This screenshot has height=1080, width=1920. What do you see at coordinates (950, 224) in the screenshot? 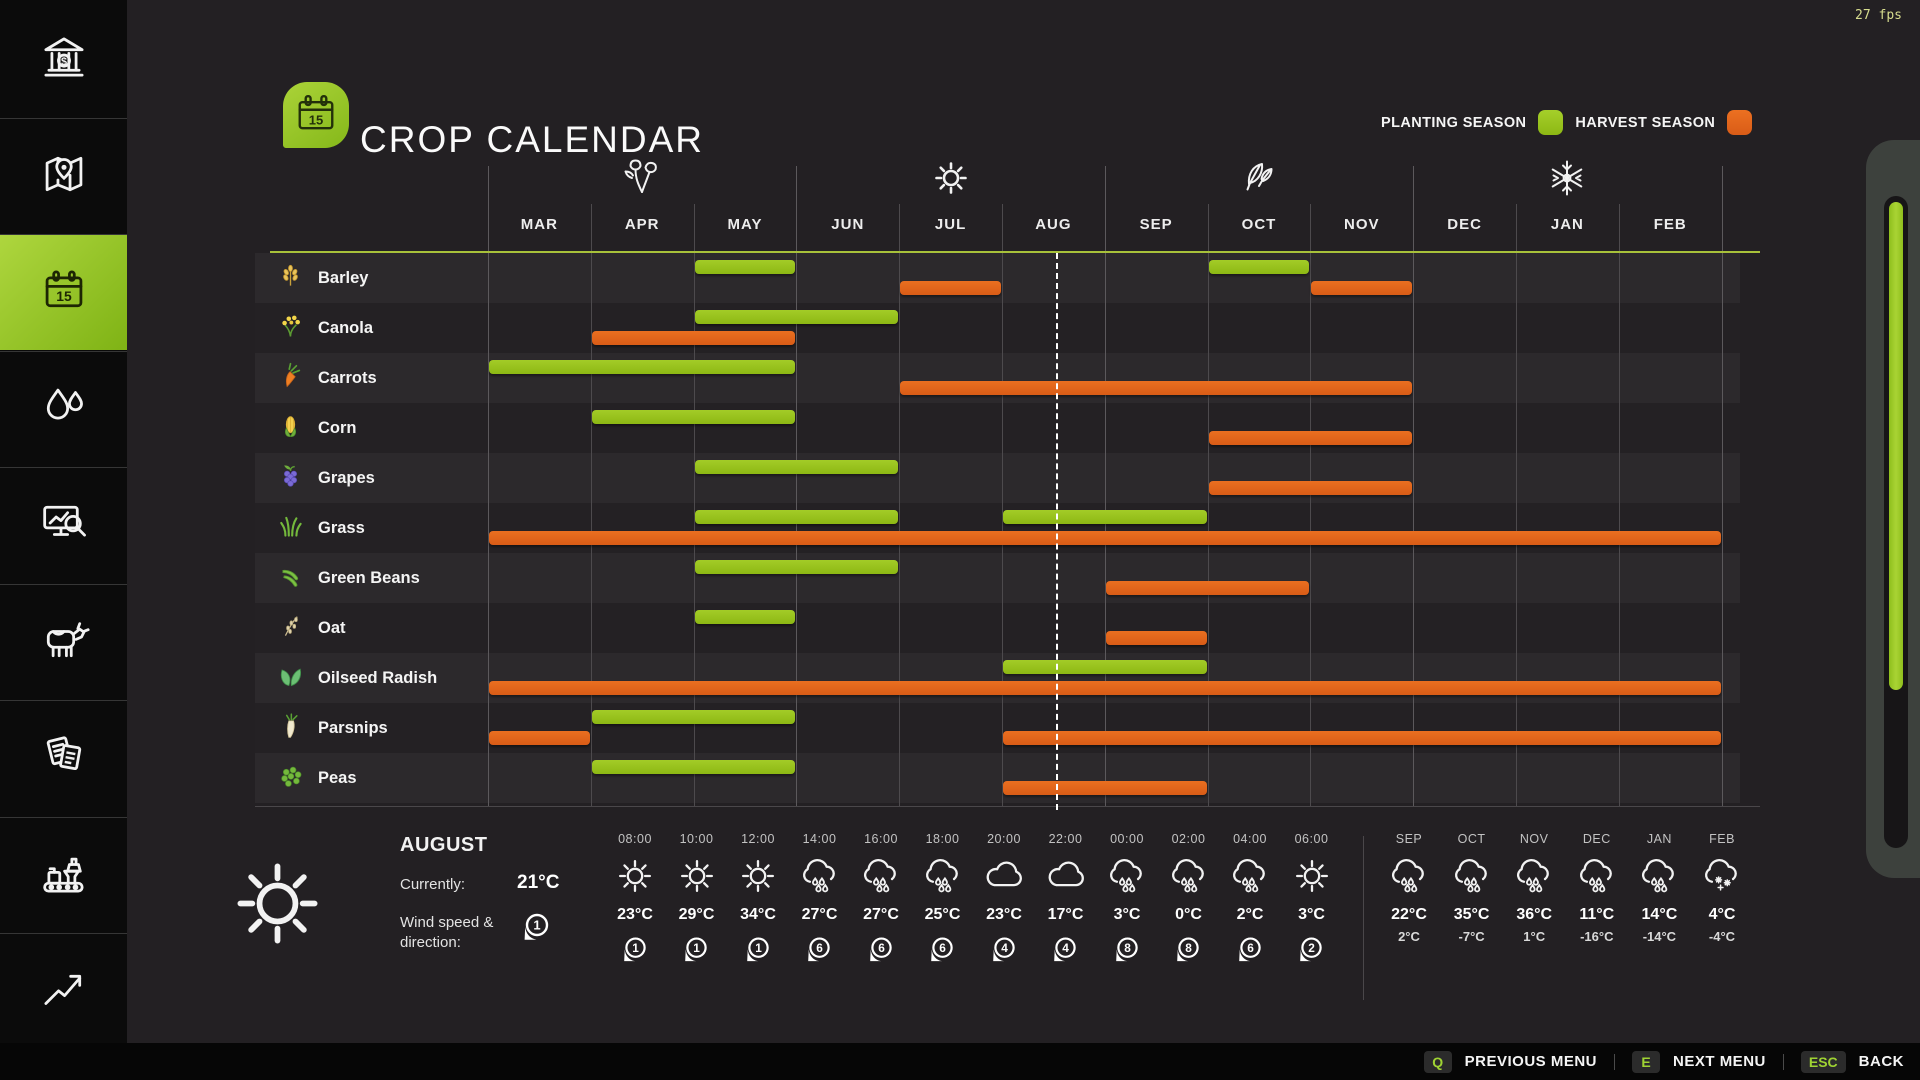
I see `month-label-jul: JUL` at bounding box center [950, 224].